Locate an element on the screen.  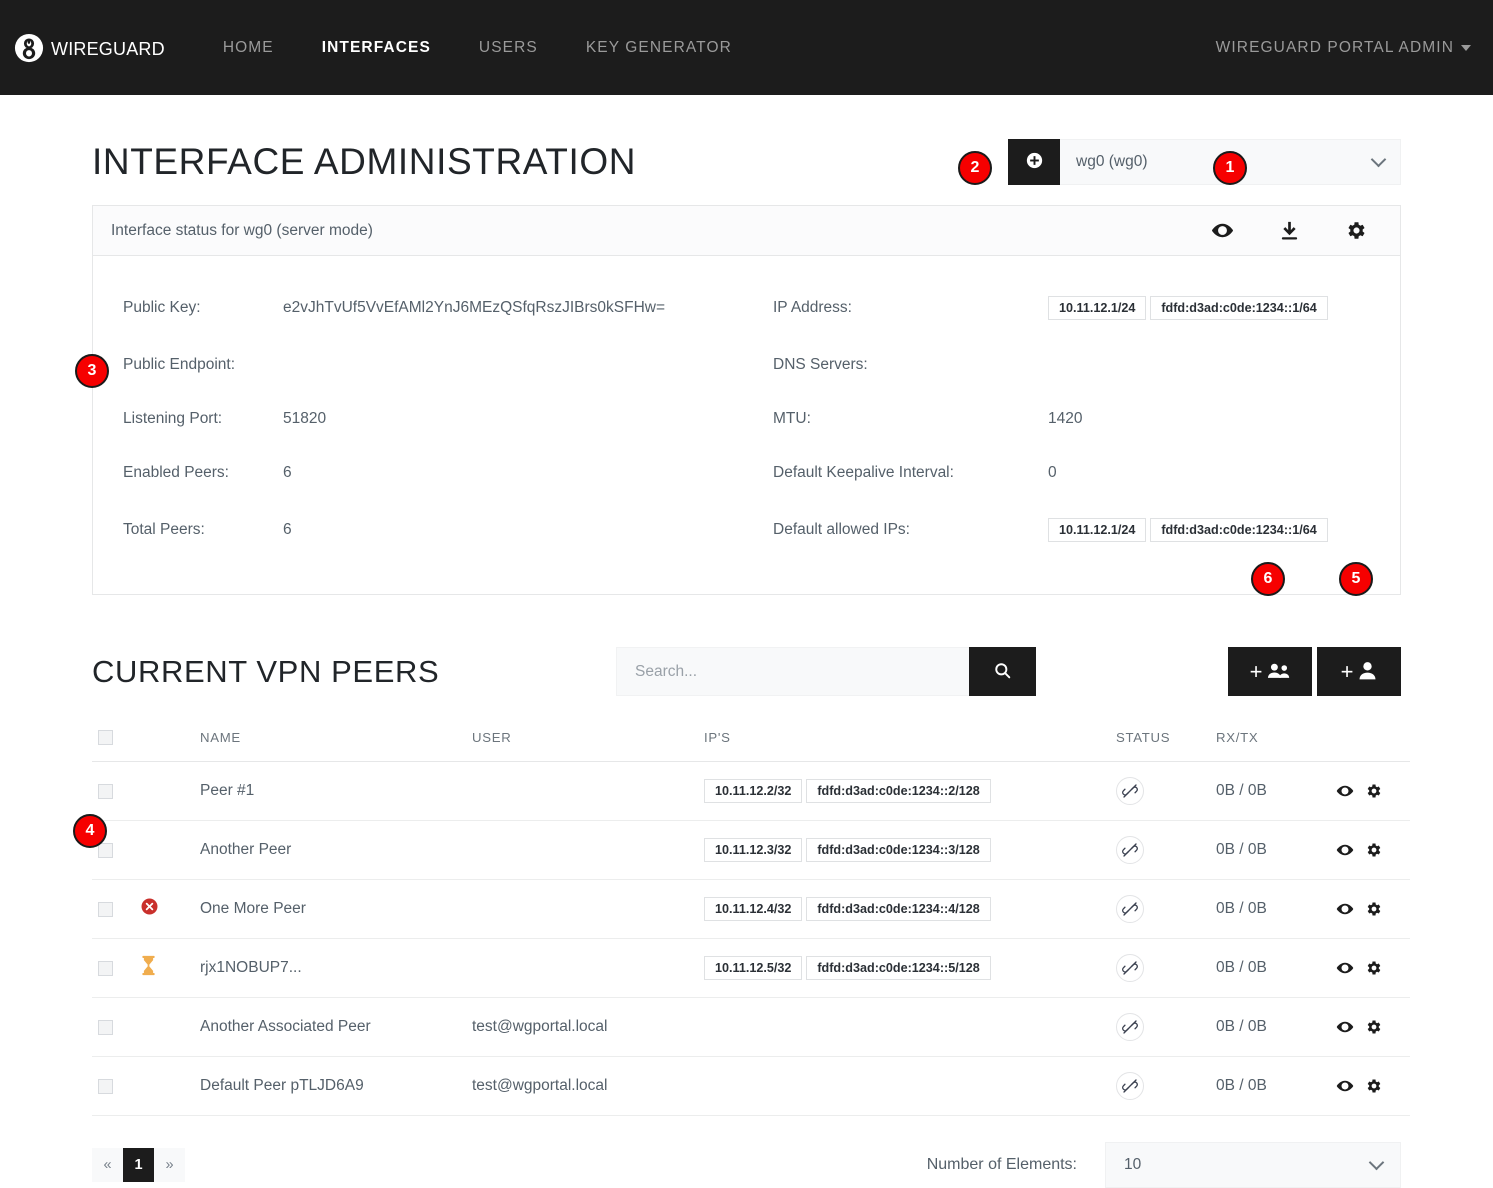
row-ips: 10.11.12.5/32 fdfd:d3ad:c0de:1234::5/128 is located at coordinates (904, 968).